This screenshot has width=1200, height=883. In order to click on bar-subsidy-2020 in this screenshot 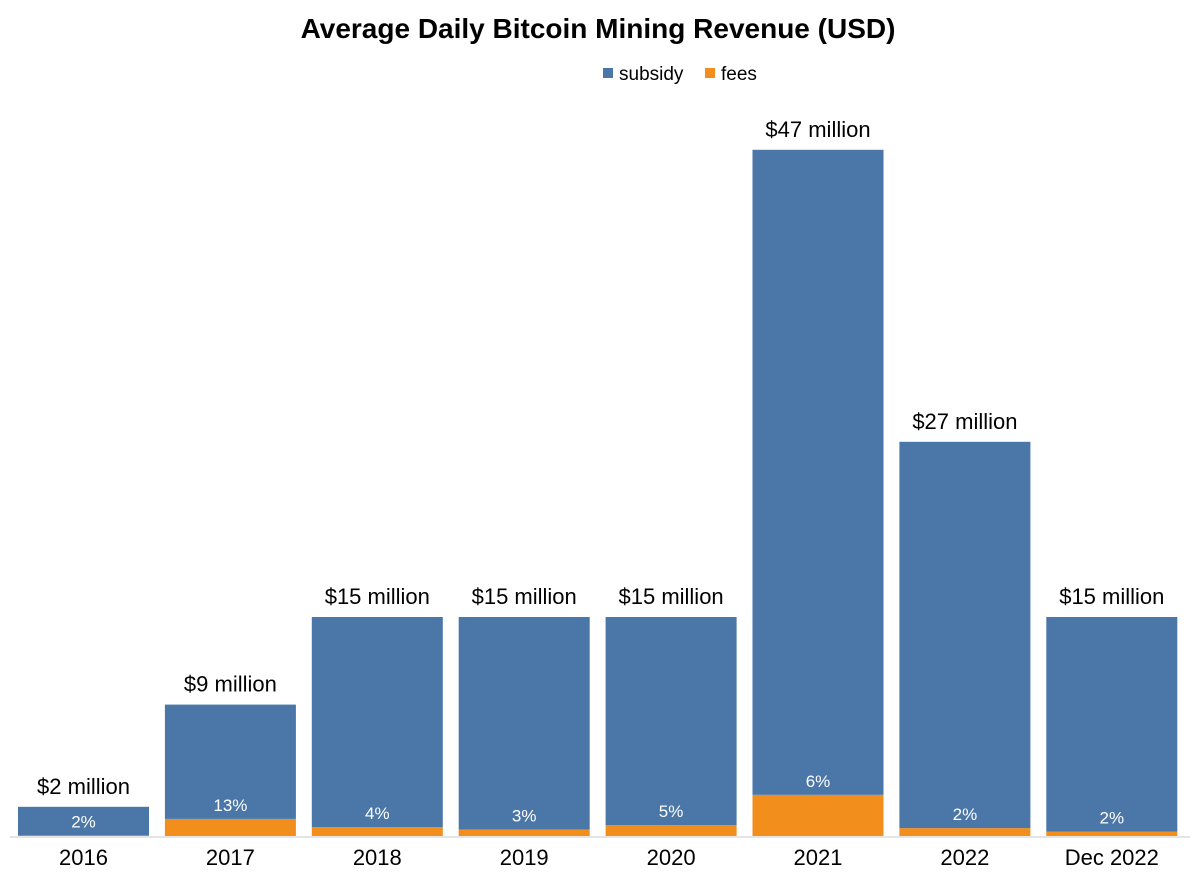, I will do `click(671, 721)`.